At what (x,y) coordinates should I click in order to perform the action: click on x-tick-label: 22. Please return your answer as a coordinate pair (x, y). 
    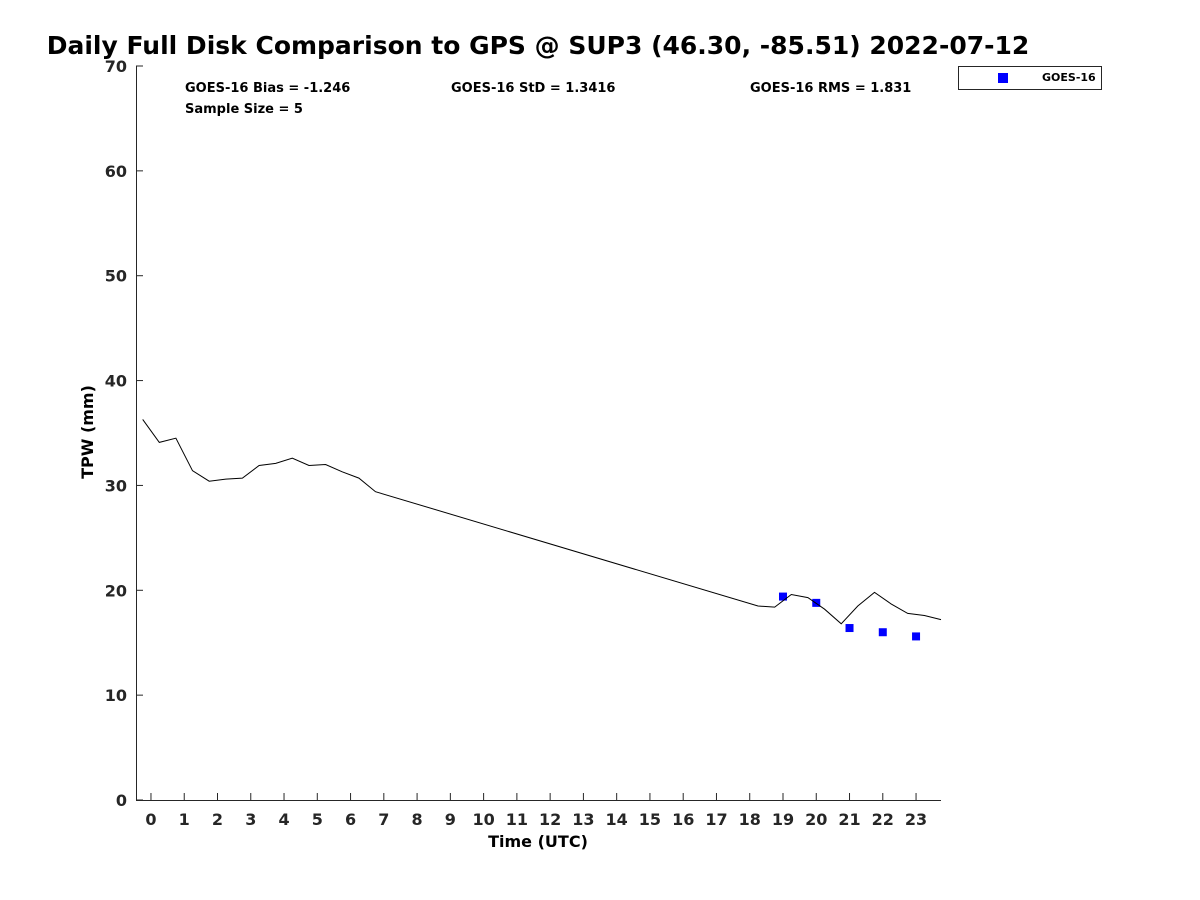
    Looking at the image, I should click on (883, 819).